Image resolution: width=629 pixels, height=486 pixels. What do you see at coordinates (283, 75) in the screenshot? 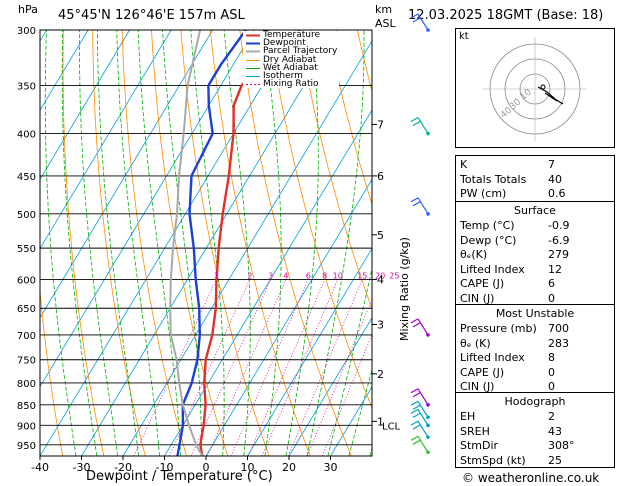
I see `legend-label: Isotherm` at bounding box center [283, 75].